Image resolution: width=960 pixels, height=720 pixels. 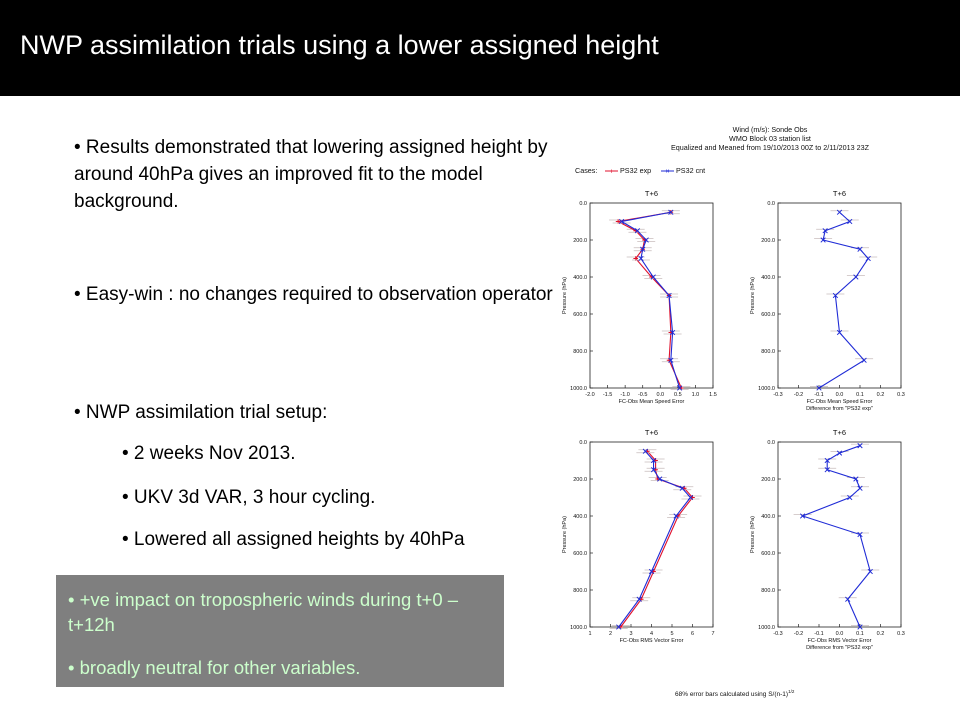 I want to click on x-tick-label: -1.0, so click(x=624, y=395).